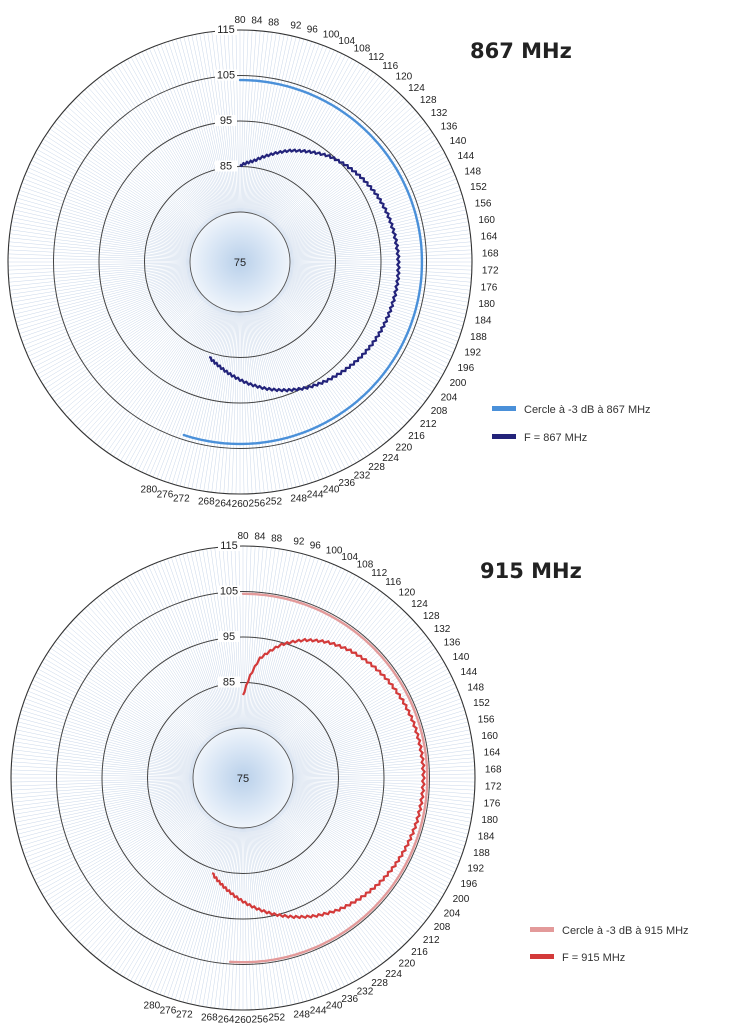  I want to click on legend-swatch-measurement, so click(504, 436).